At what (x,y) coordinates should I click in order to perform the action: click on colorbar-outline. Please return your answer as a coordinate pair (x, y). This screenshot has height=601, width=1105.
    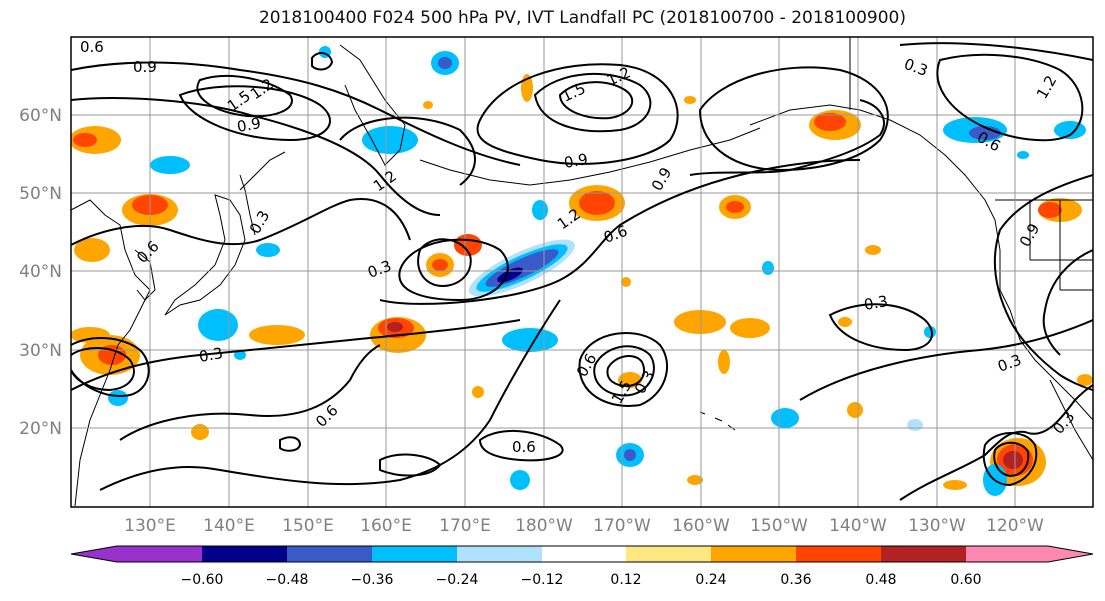
    Looking at the image, I should click on (582, 554).